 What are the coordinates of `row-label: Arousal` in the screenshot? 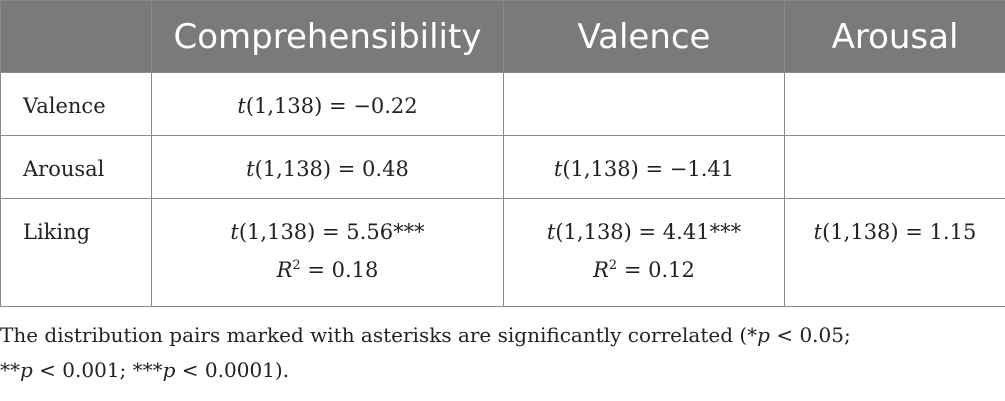 It's located at (76, 167).